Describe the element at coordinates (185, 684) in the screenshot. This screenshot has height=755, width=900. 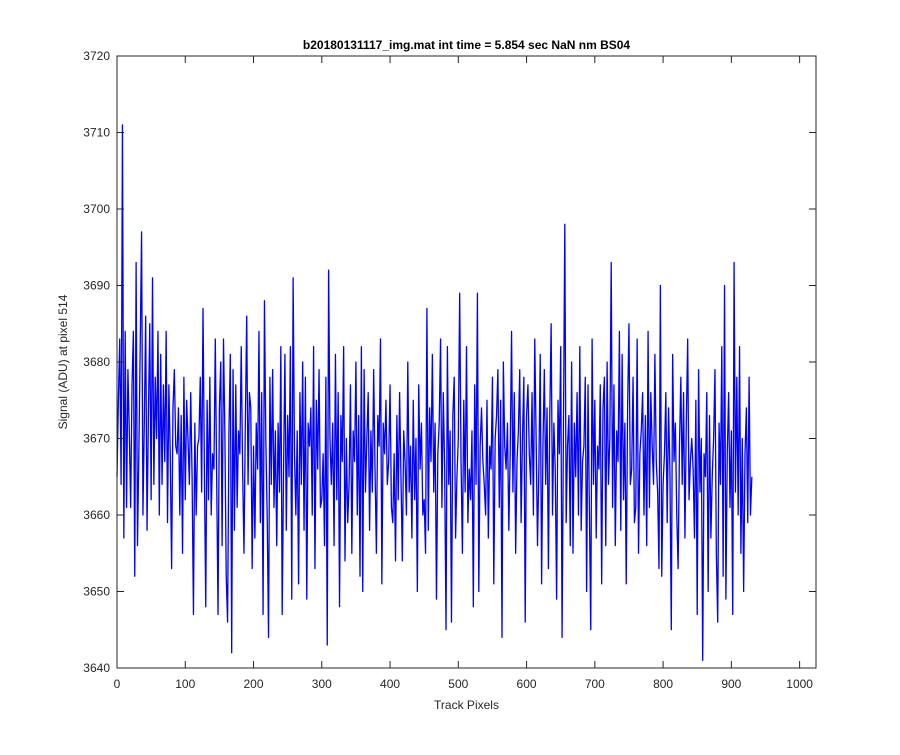
I see `x-tick-label: 100` at that location.